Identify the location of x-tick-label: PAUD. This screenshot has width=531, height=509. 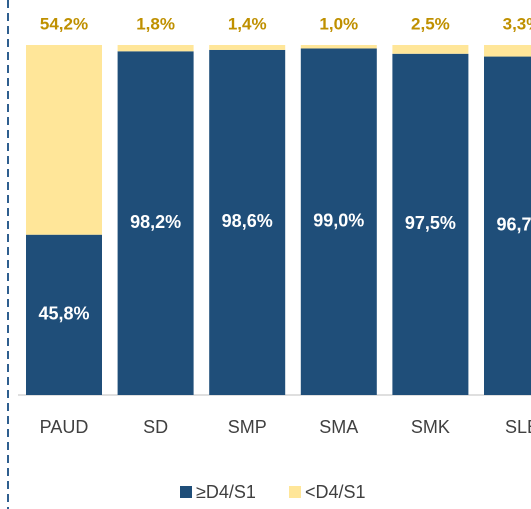
(64, 427).